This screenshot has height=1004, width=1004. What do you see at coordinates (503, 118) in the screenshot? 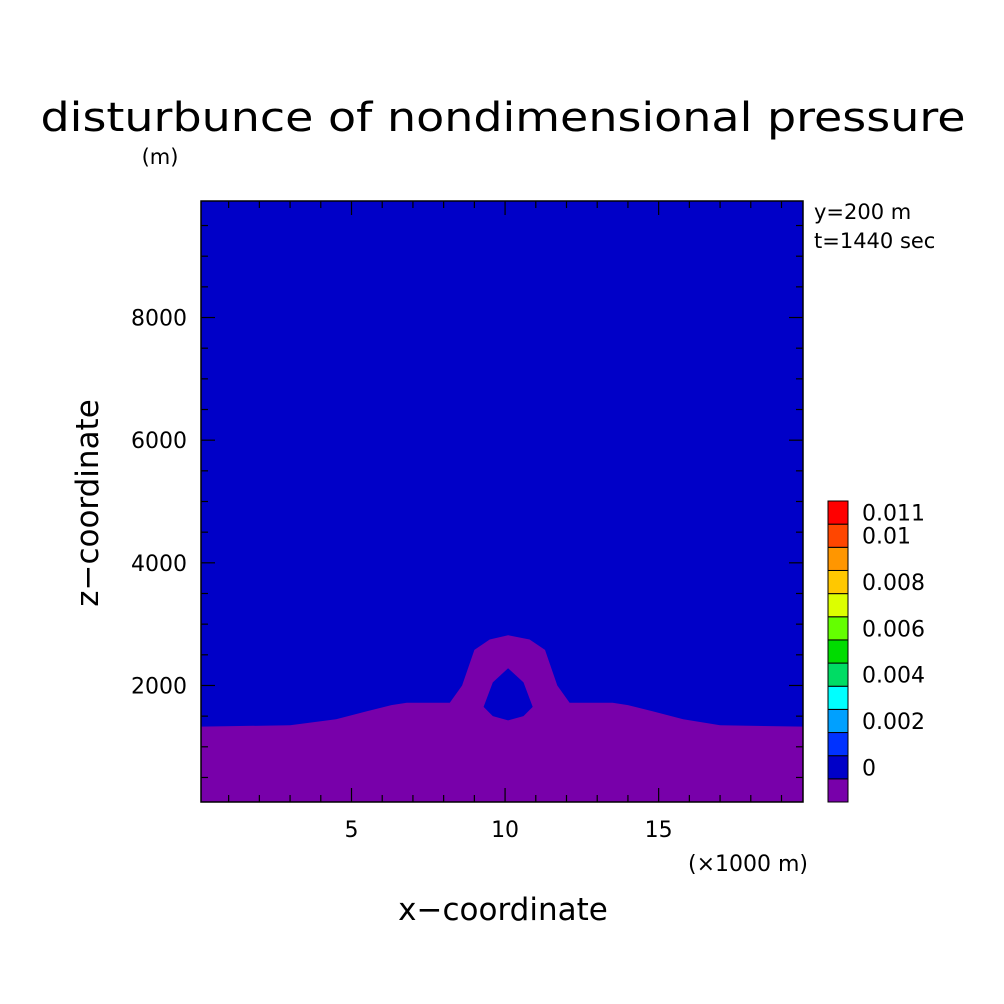
I see `chart-title: disturbunce of nondimensional pressure` at bounding box center [503, 118].